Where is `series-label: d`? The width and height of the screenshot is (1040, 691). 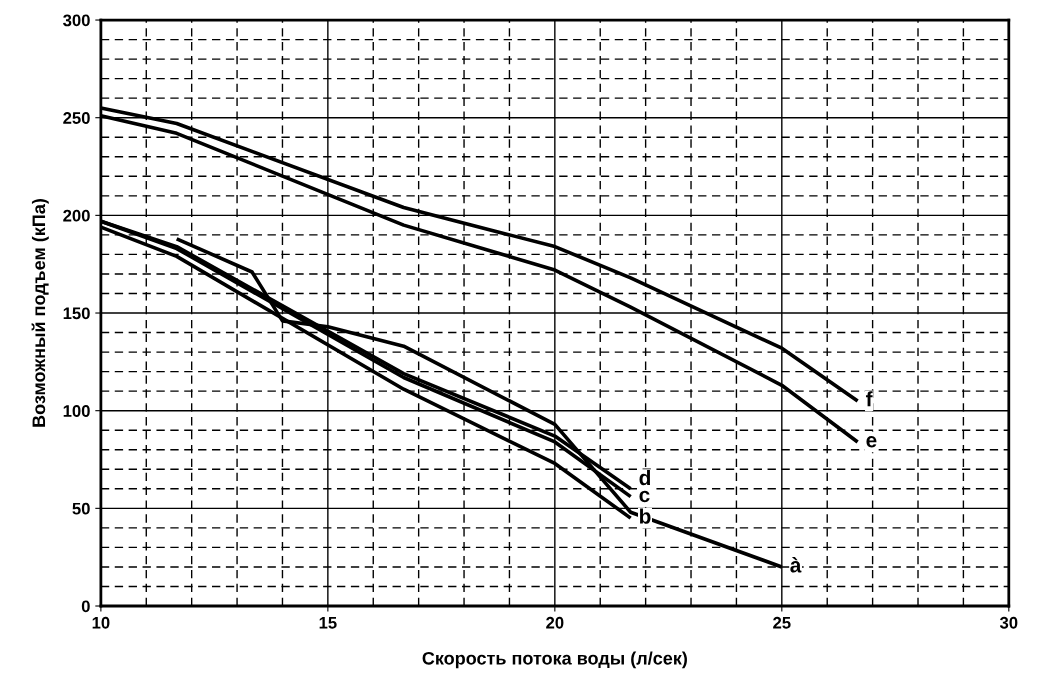
series-label: d is located at coordinates (645, 477).